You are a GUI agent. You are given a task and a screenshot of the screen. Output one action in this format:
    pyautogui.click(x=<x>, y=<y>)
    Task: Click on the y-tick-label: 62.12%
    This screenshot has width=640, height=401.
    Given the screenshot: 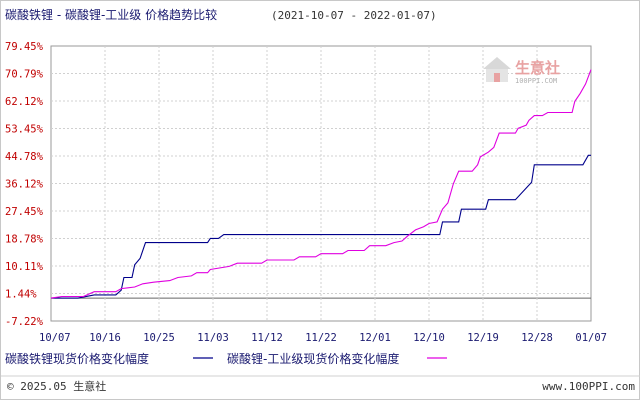 What is the action you would take?
    pyautogui.click(x=24, y=102)
    